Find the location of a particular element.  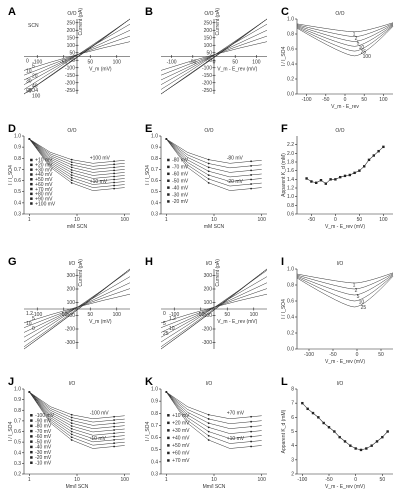

y-tick-label: 0.7 is located at coordinates (154, 426).